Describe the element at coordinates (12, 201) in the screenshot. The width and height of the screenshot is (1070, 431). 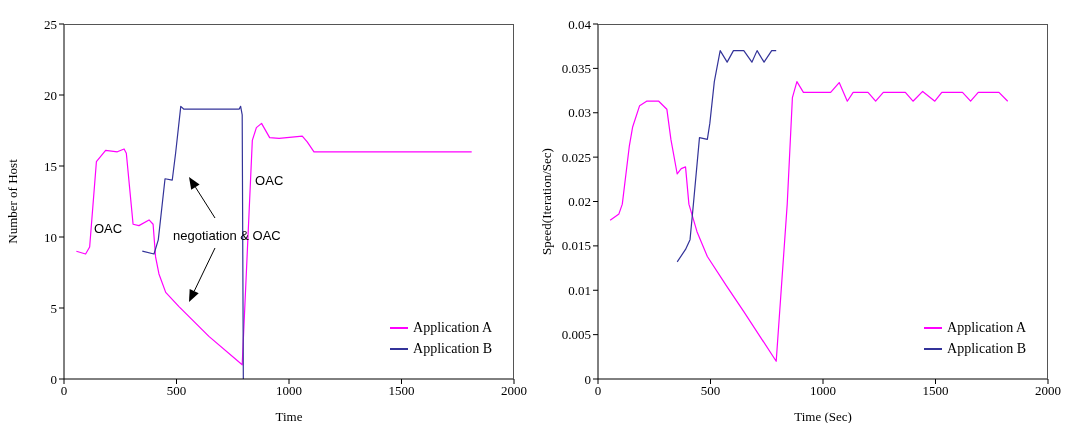
I see `y-axis-title: Number of Host` at that location.